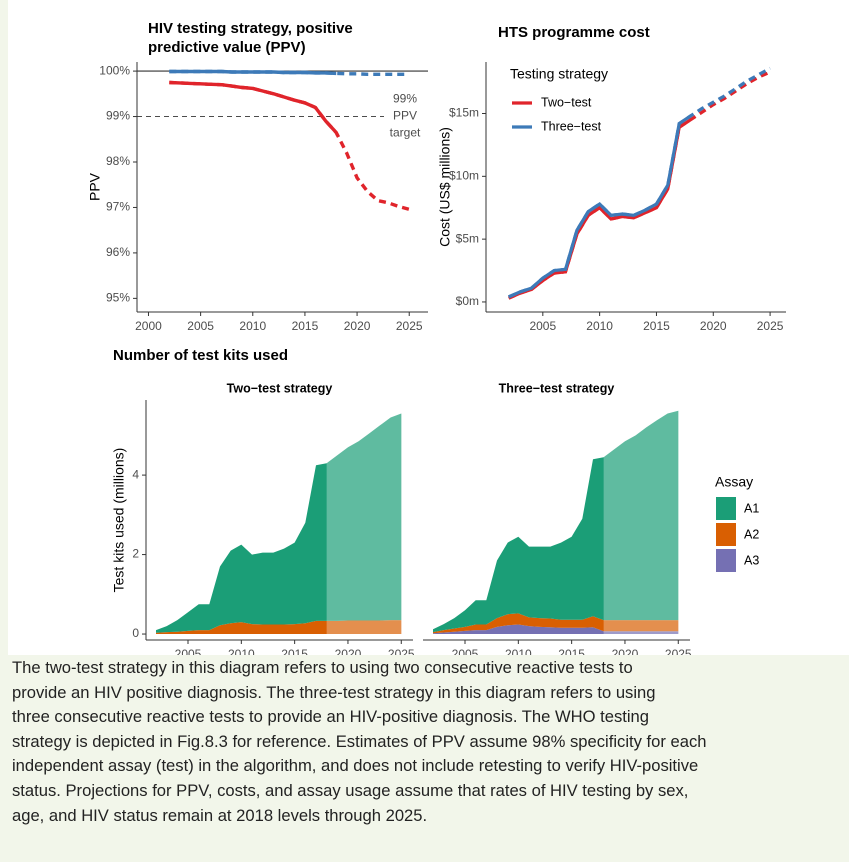  What do you see at coordinates (751, 508) in the screenshot?
I see `legend-label: A1` at bounding box center [751, 508].